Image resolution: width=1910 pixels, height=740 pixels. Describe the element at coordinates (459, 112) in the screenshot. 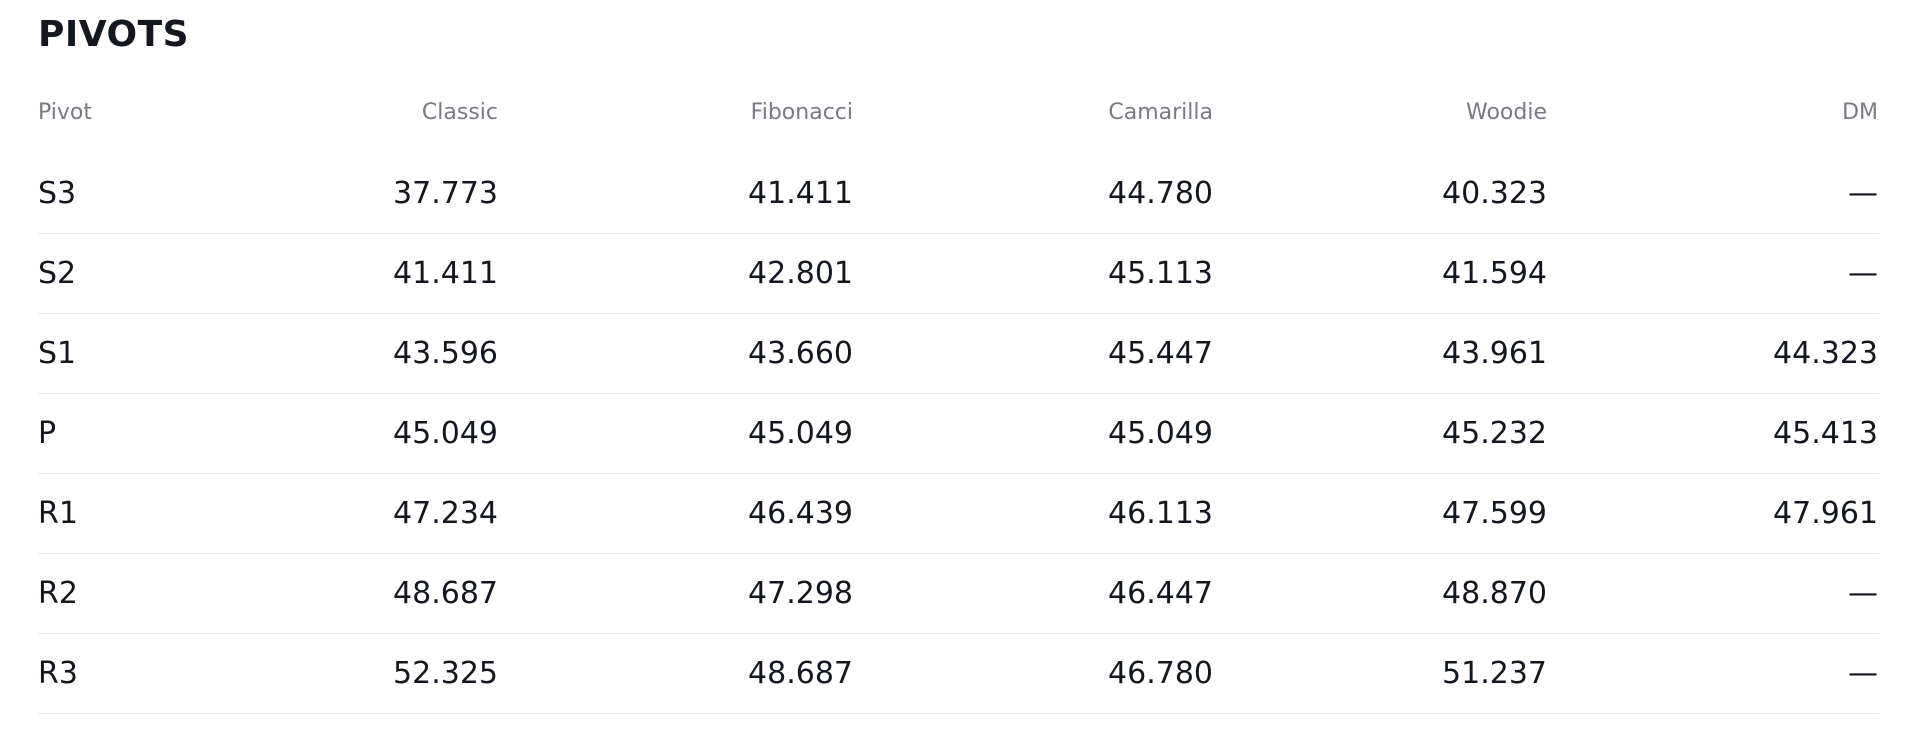

I see `column-header-classic: Classic` at that location.